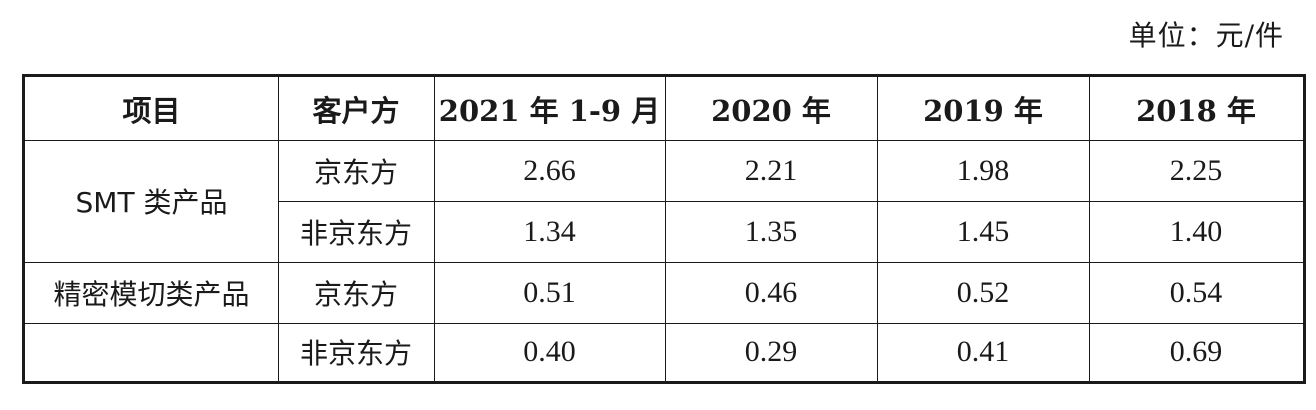 The height and width of the screenshot is (410, 1316). What do you see at coordinates (549, 170) in the screenshot?
I see `value-cell: 2.66` at bounding box center [549, 170].